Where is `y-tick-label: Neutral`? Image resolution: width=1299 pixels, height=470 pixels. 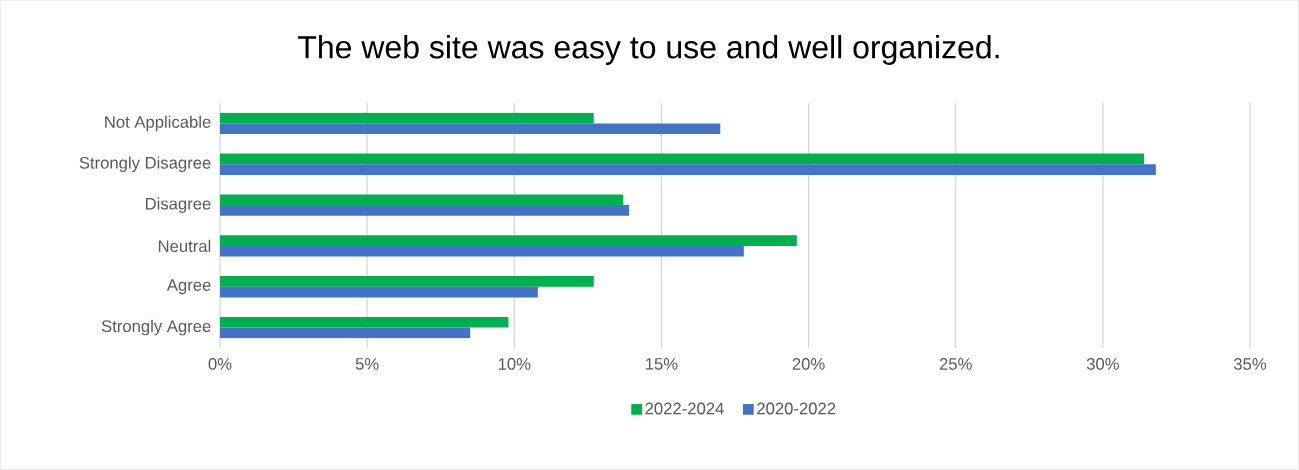
y-tick-label: Neutral is located at coordinates (184, 246).